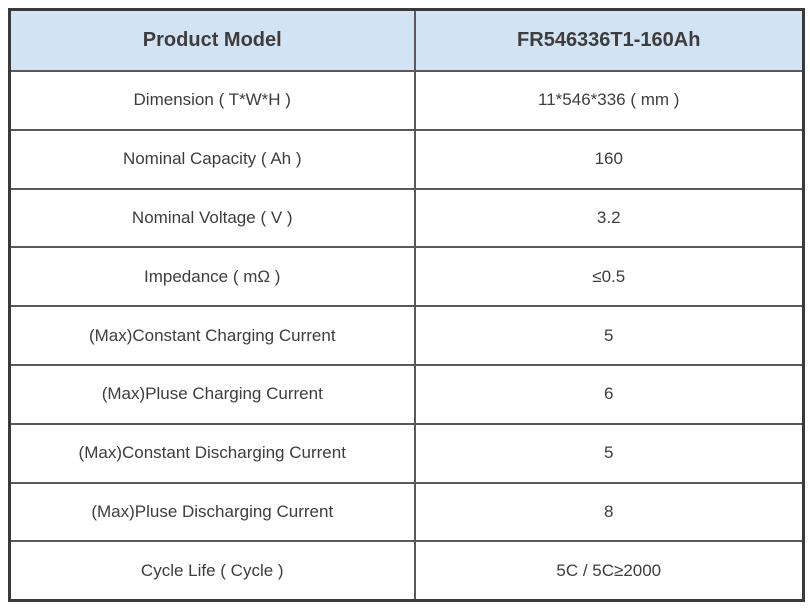  What do you see at coordinates (609, 277) in the screenshot?
I see `spec-value: ≤0.5` at bounding box center [609, 277].